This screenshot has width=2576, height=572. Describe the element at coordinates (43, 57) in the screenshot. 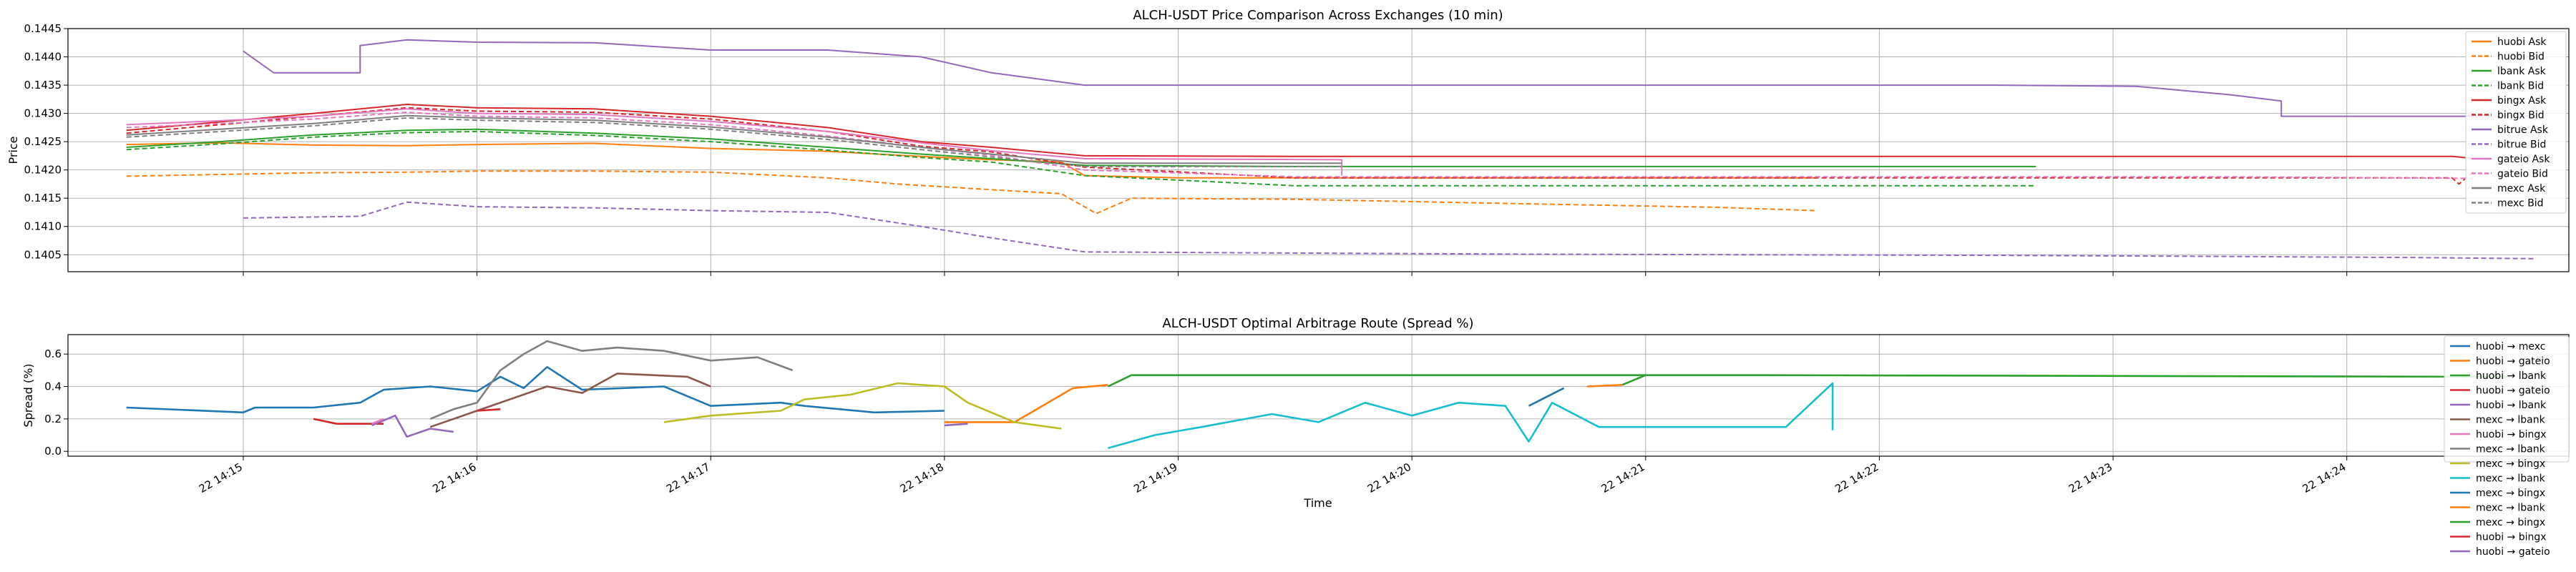

I see `price-y-tick-label: 0.1440` at that location.